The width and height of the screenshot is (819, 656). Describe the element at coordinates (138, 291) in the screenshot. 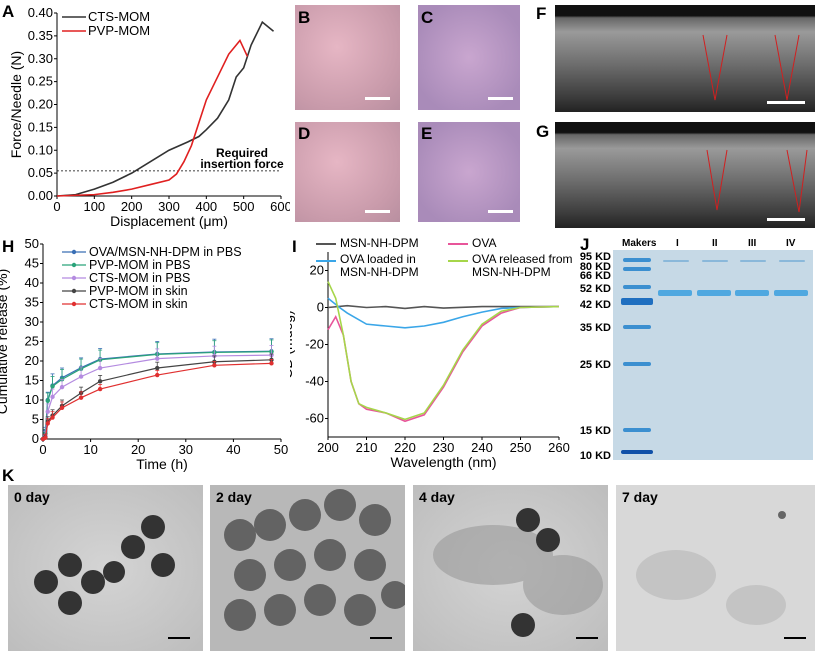

I see `legend-label: PVP-MOM in skin` at that location.